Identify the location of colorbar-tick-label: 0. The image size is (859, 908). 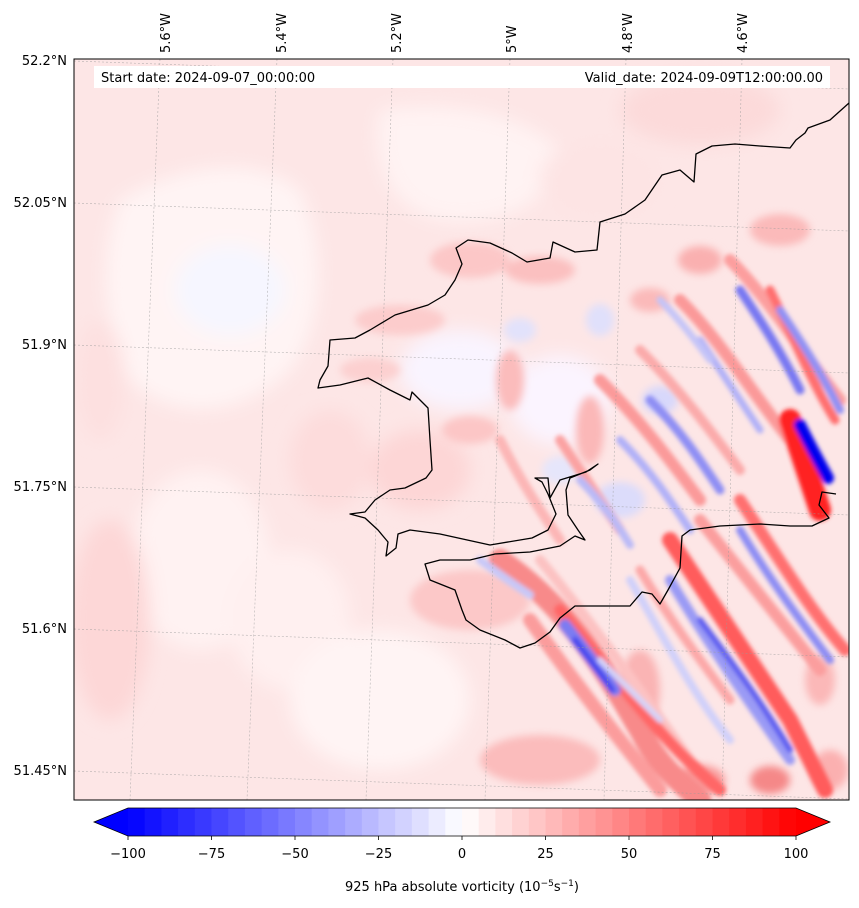
(462, 854).